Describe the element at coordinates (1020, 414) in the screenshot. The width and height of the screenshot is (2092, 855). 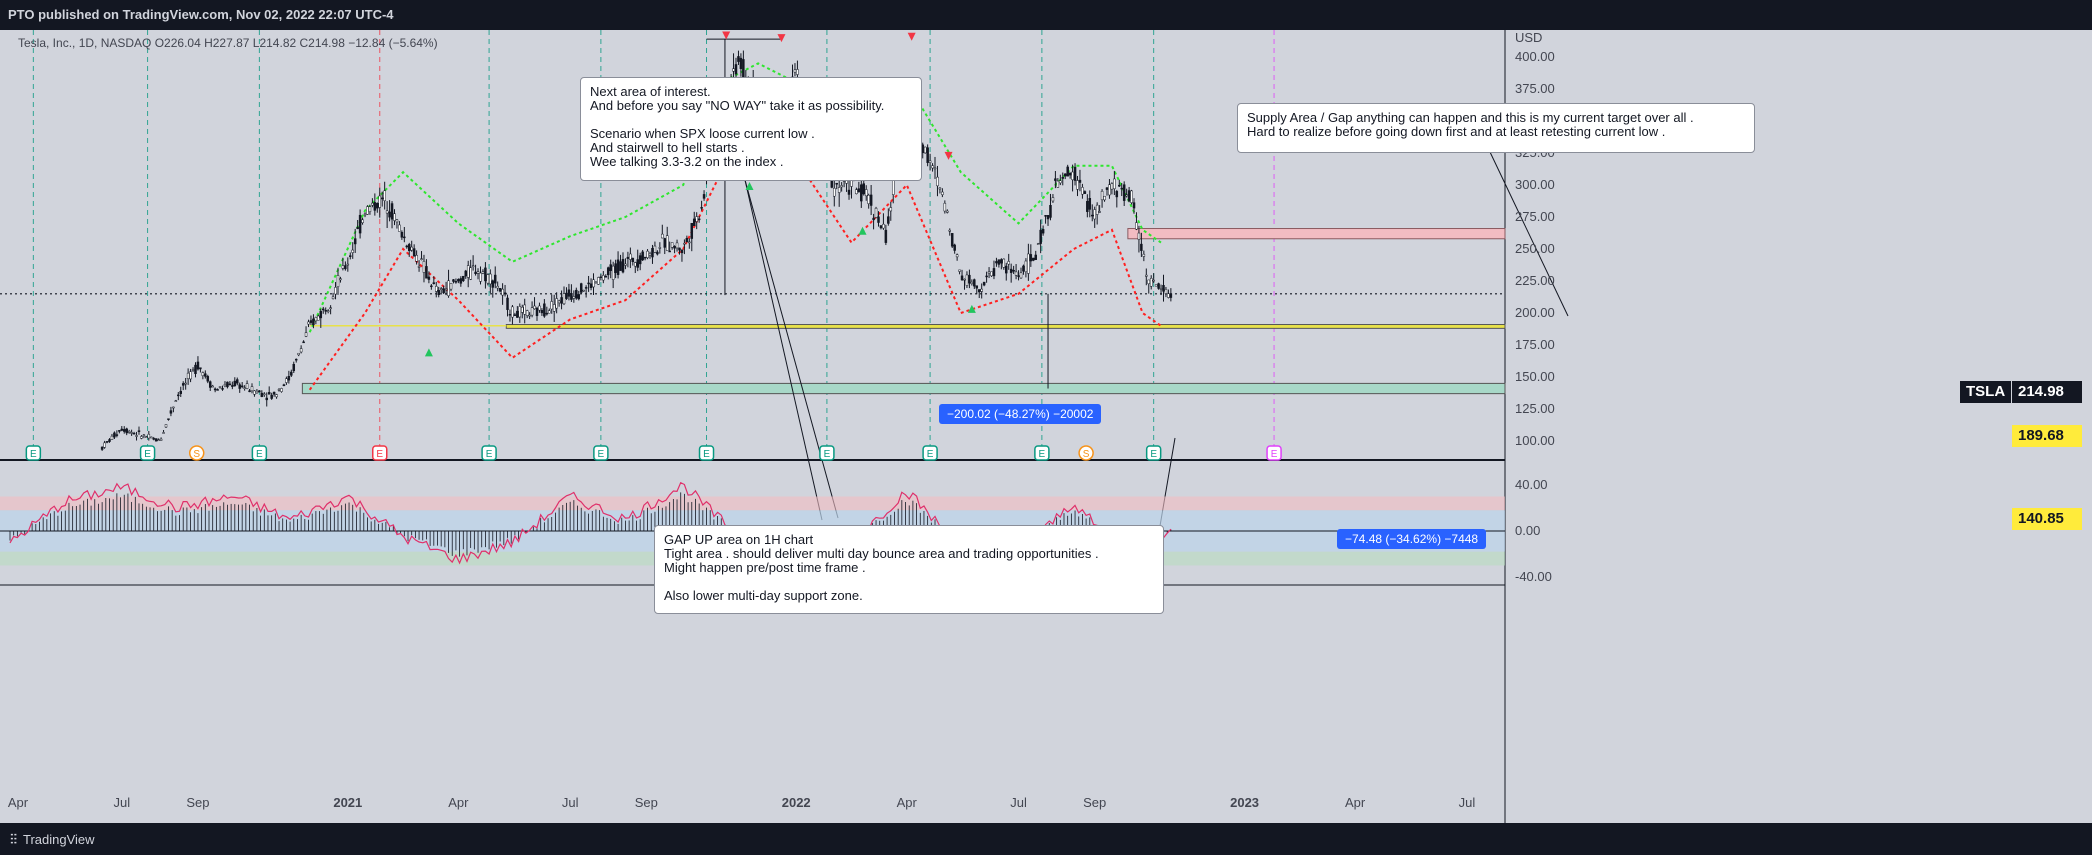
I see `measurement-drop-1: −200.02 (−48.27%) −20002` at that location.